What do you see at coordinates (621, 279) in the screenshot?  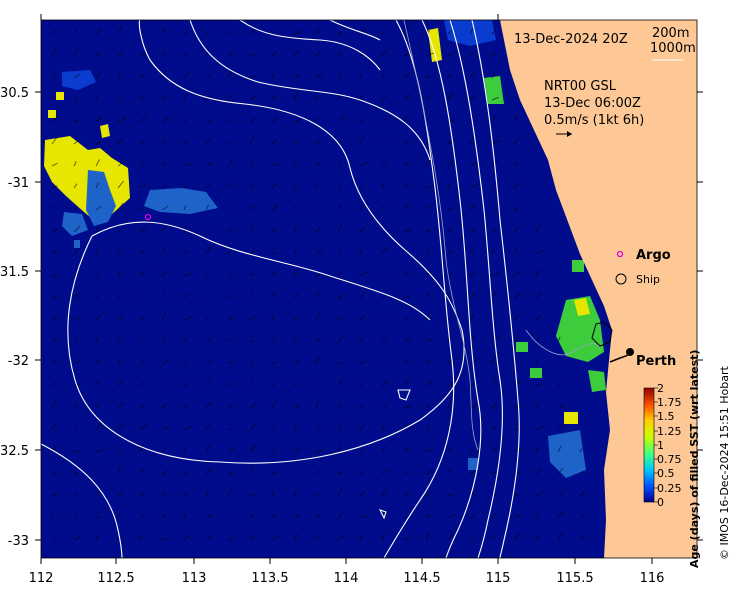 I see `ship-marker-icon` at bounding box center [621, 279].